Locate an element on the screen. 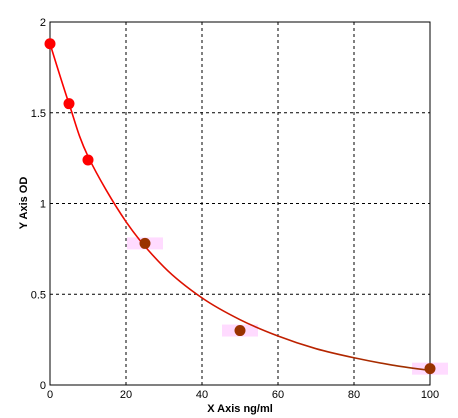 This screenshot has height=418, width=458. y-tick-label: 1 is located at coordinates (43, 205).